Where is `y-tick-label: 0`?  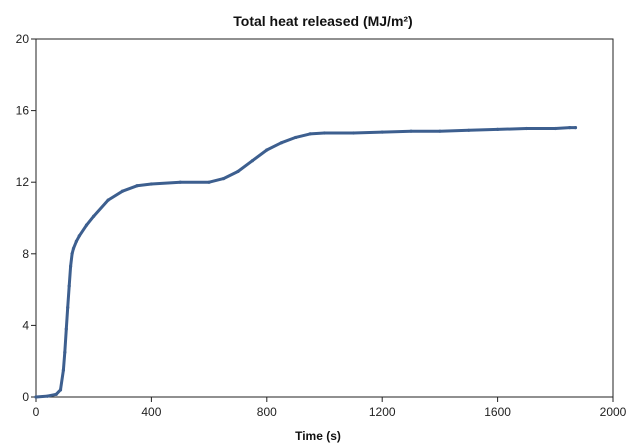
y-tick-label: 0 is located at coordinates (25, 397).